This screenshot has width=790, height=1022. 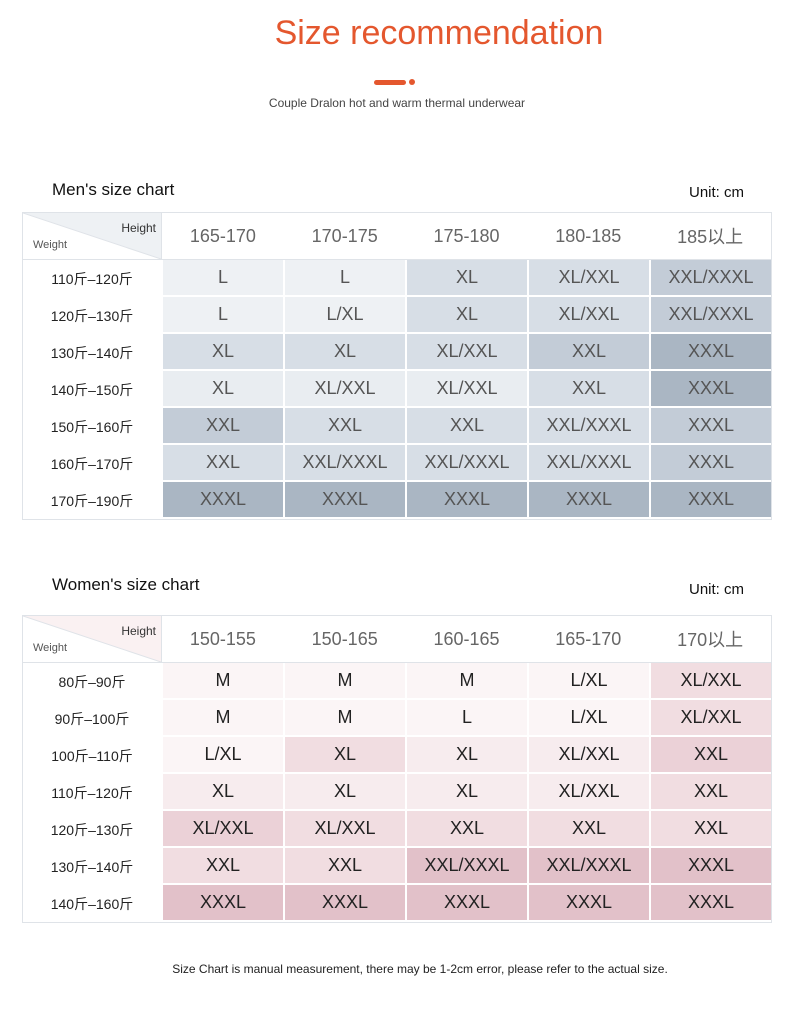 I want to click on weight-label: 90斤–100斤, so click(x=92, y=718).